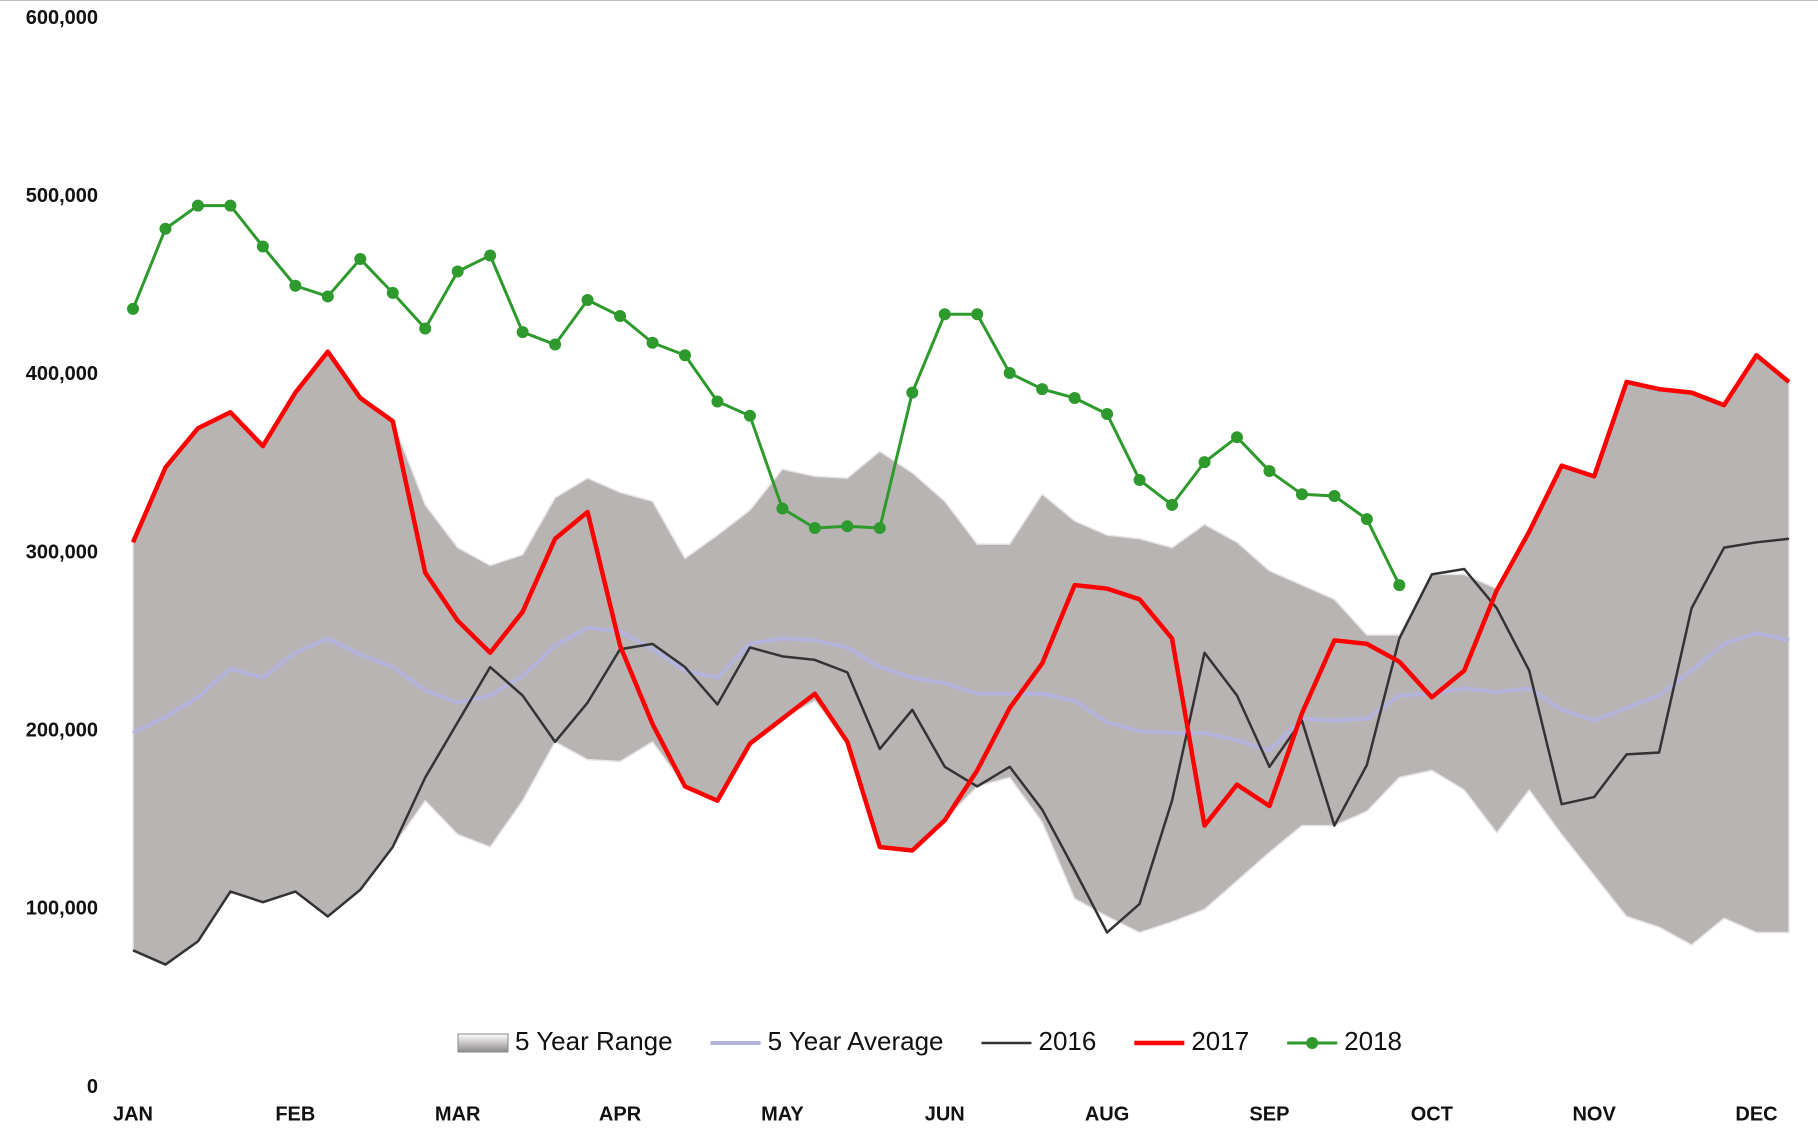 The image size is (1818, 1130). Describe the element at coordinates (1432, 1114) in the screenshot. I see `x-tick-label: OCT` at that location.